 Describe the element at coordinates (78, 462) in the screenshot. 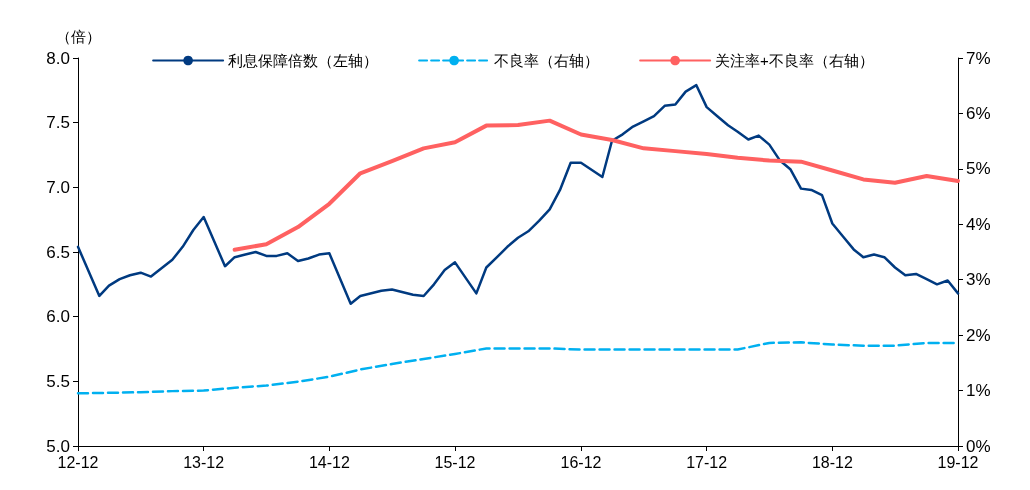

I see `x-tick-label: 12-12` at that location.